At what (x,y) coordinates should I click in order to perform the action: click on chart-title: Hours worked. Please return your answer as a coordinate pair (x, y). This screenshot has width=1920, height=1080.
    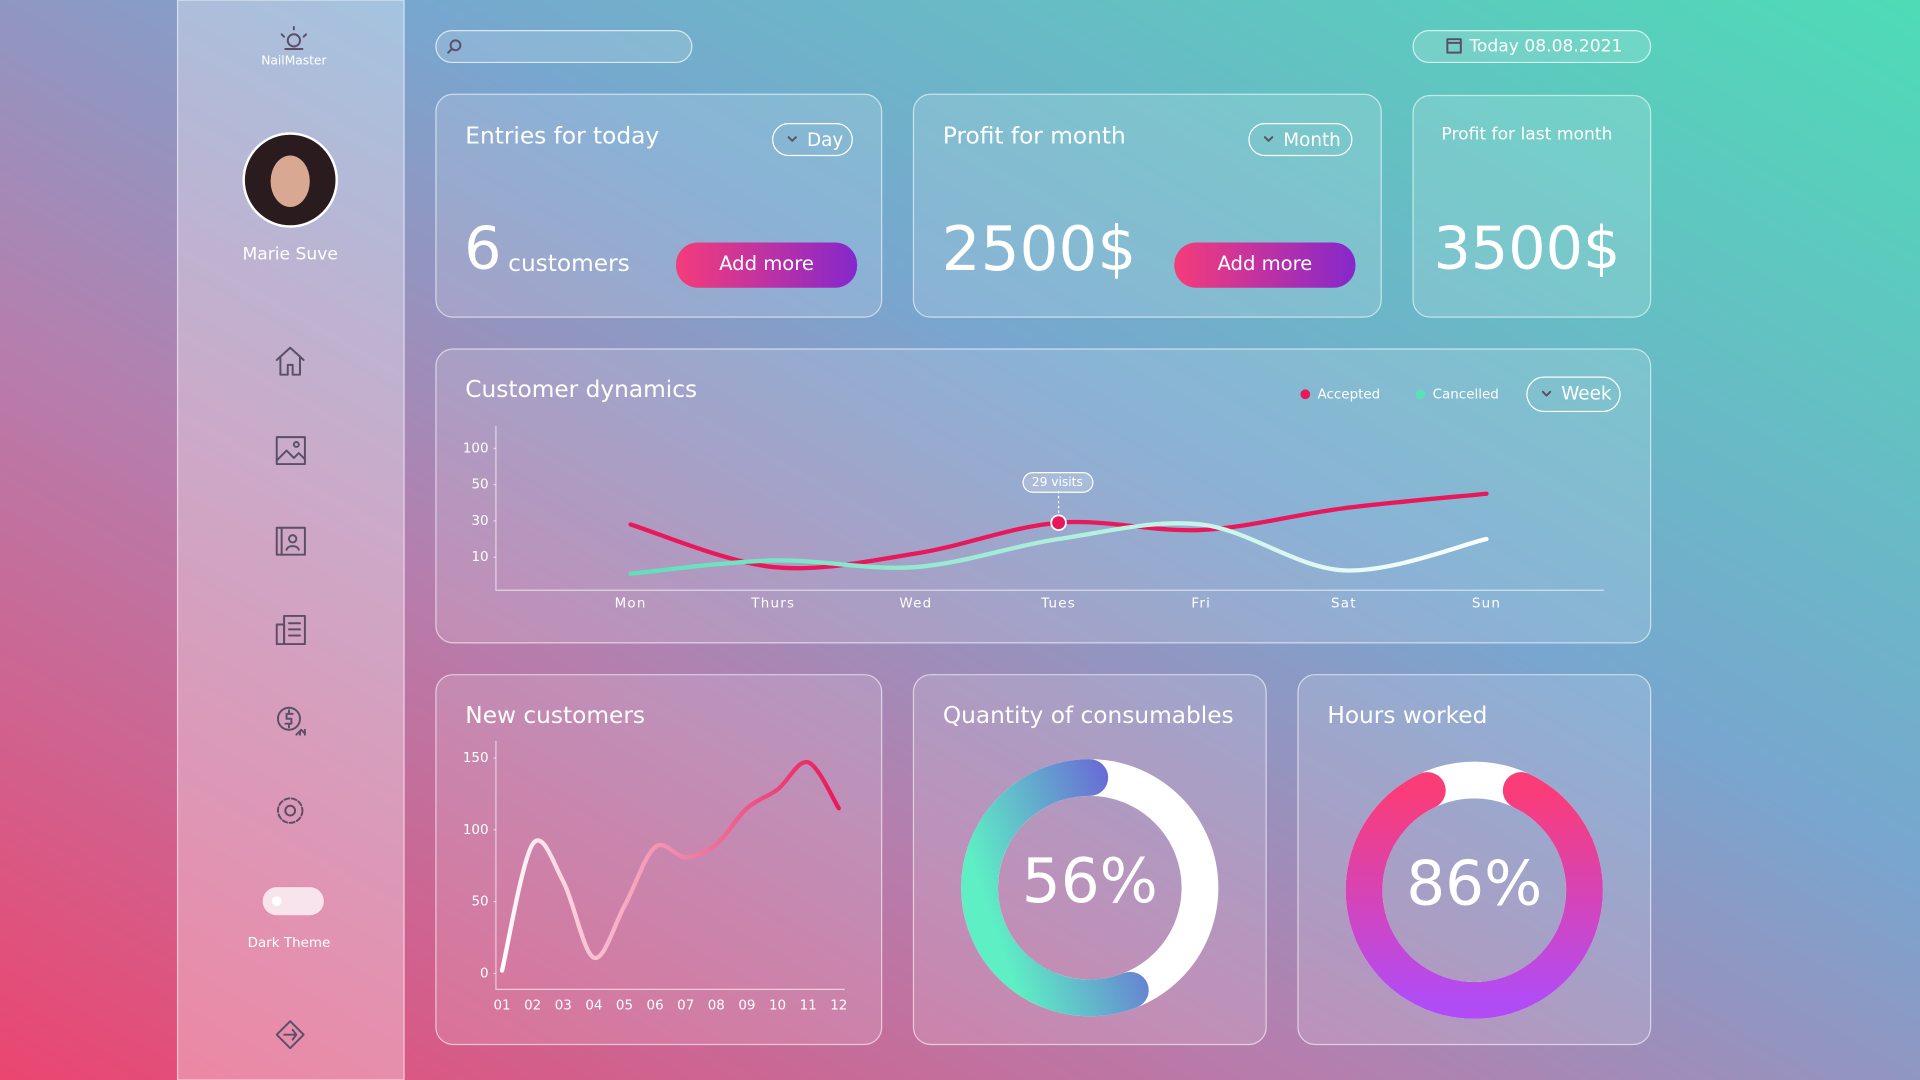
    Looking at the image, I should click on (1407, 715).